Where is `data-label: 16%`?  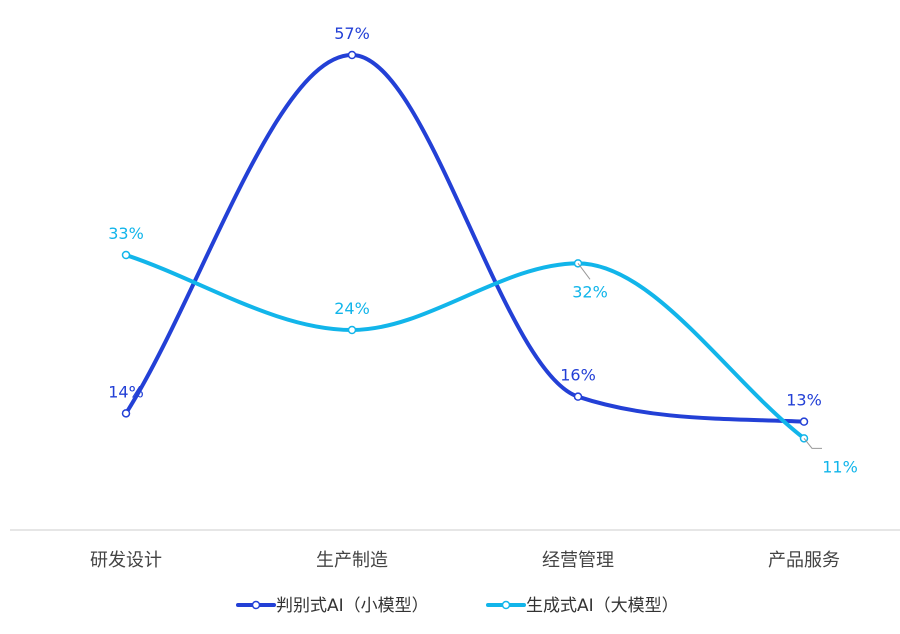
data-label: 16% is located at coordinates (578, 375).